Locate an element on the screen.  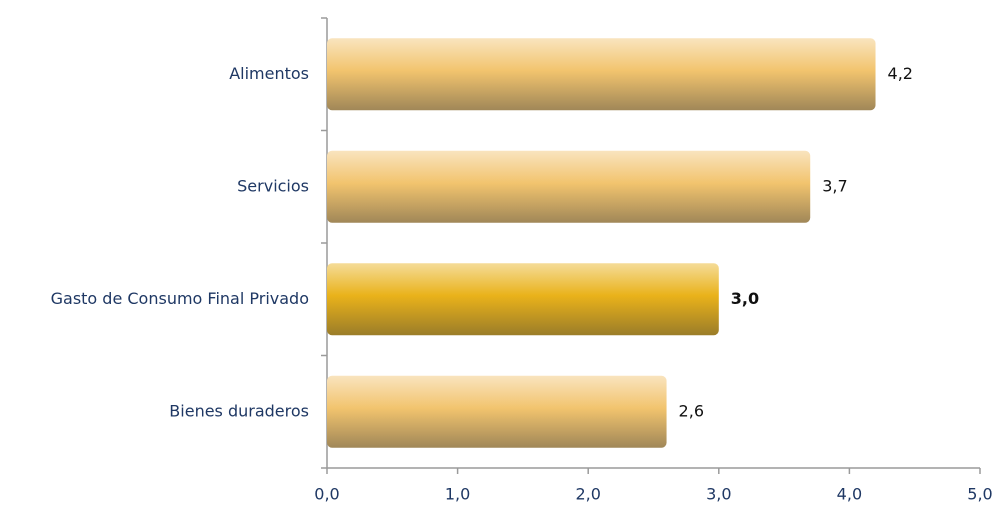
x-tick-label: 1,0 is located at coordinates (457, 494).